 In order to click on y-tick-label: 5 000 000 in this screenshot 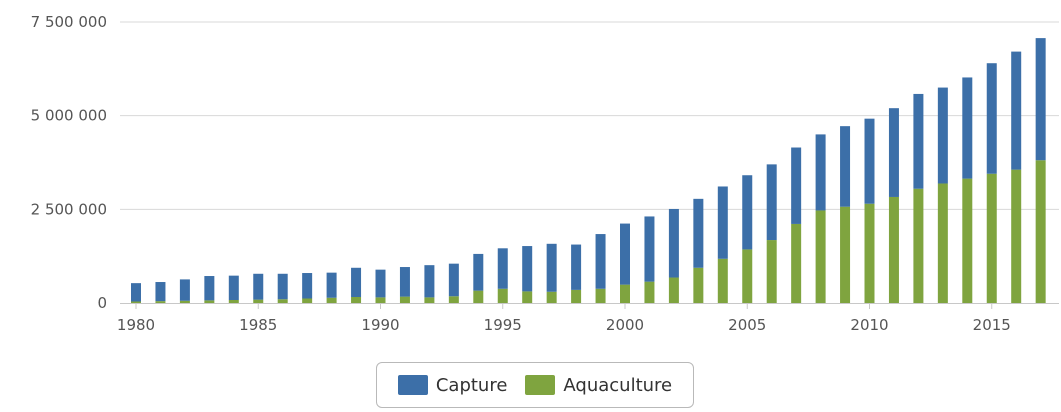, I will do `click(69, 116)`.